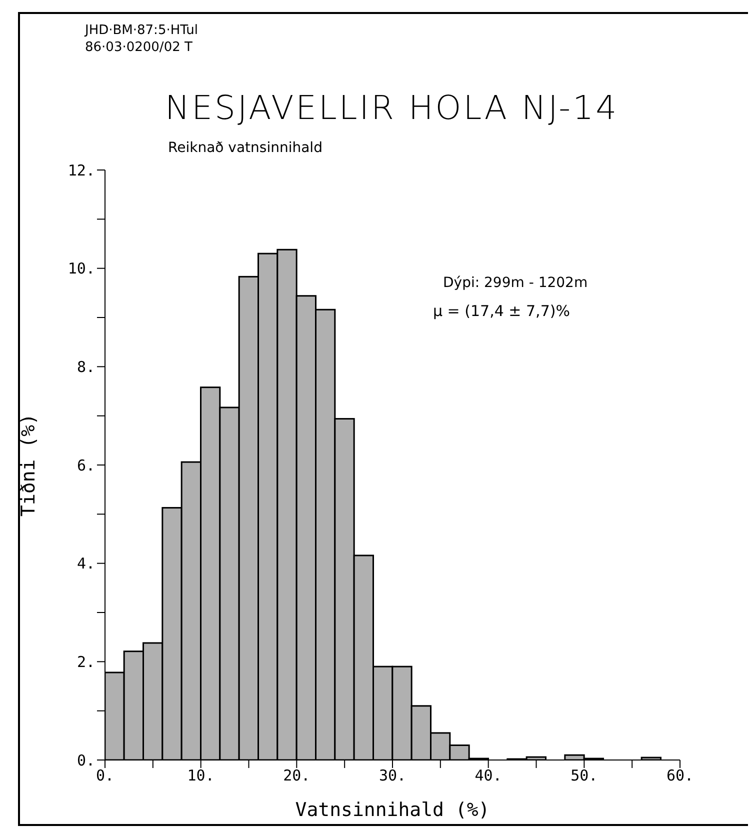 The height and width of the screenshot is (839, 750). Describe the element at coordinates (85, 760) in the screenshot. I see `y-tick-label: 0.` at that location.